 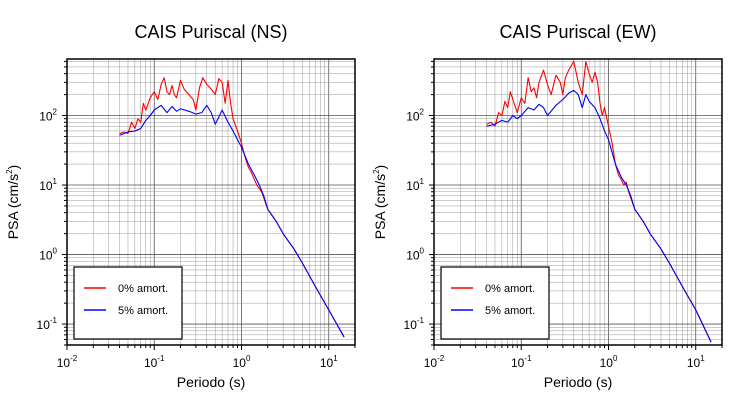 What do you see at coordinates (210, 32) in the screenshot?
I see `chart-title: CAIS Puriscal (NS)` at bounding box center [210, 32].